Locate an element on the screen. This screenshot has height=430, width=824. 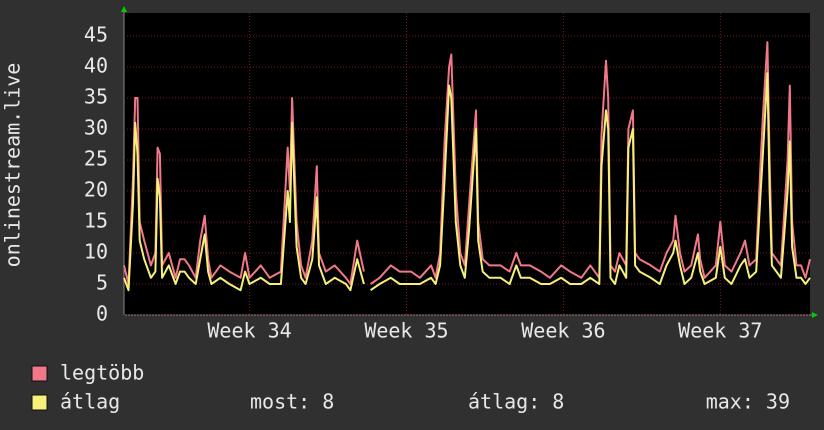
legend-stat: max: 39 is located at coordinates (748, 402).